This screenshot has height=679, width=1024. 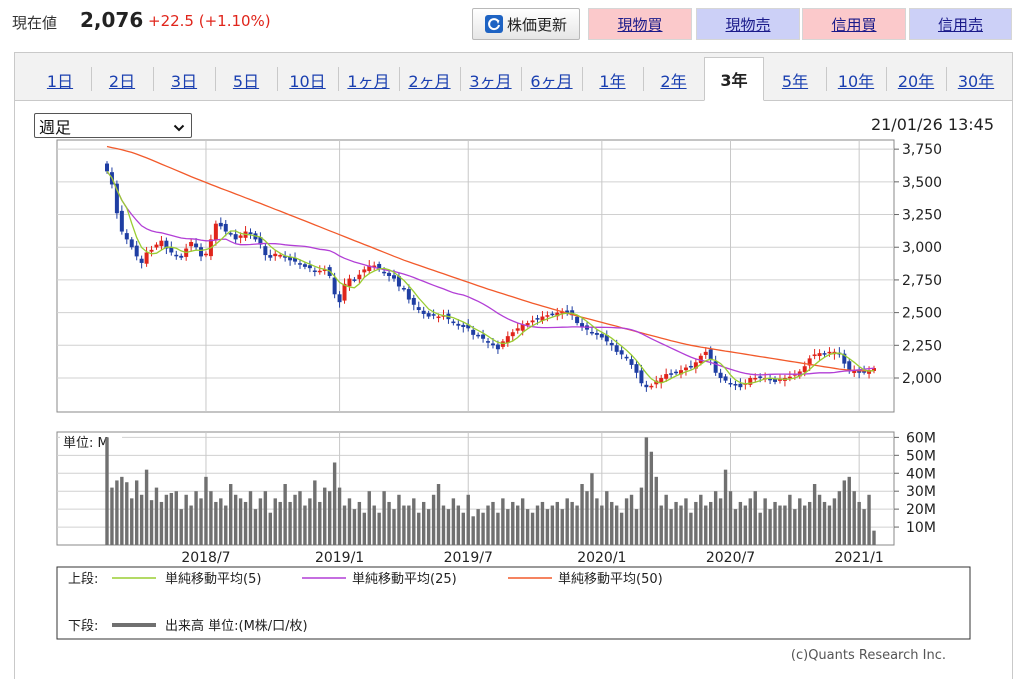 What do you see at coordinates (213, 579) in the screenshot?
I see `legend-ma5-label: 単純移動平均(5)` at bounding box center [213, 579].